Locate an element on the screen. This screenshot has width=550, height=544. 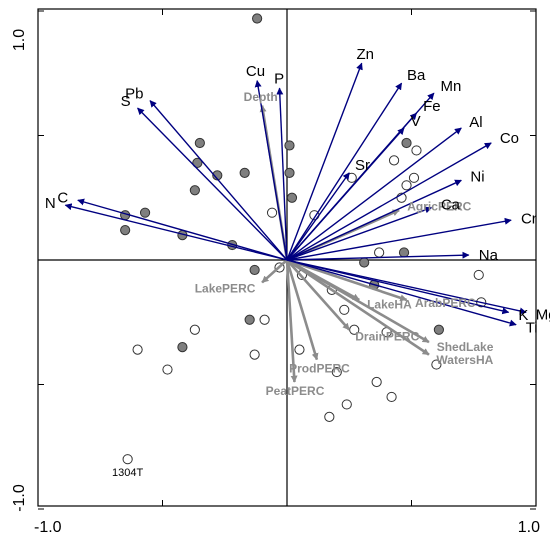
species-label-c: C is located at coordinates (62, 198).